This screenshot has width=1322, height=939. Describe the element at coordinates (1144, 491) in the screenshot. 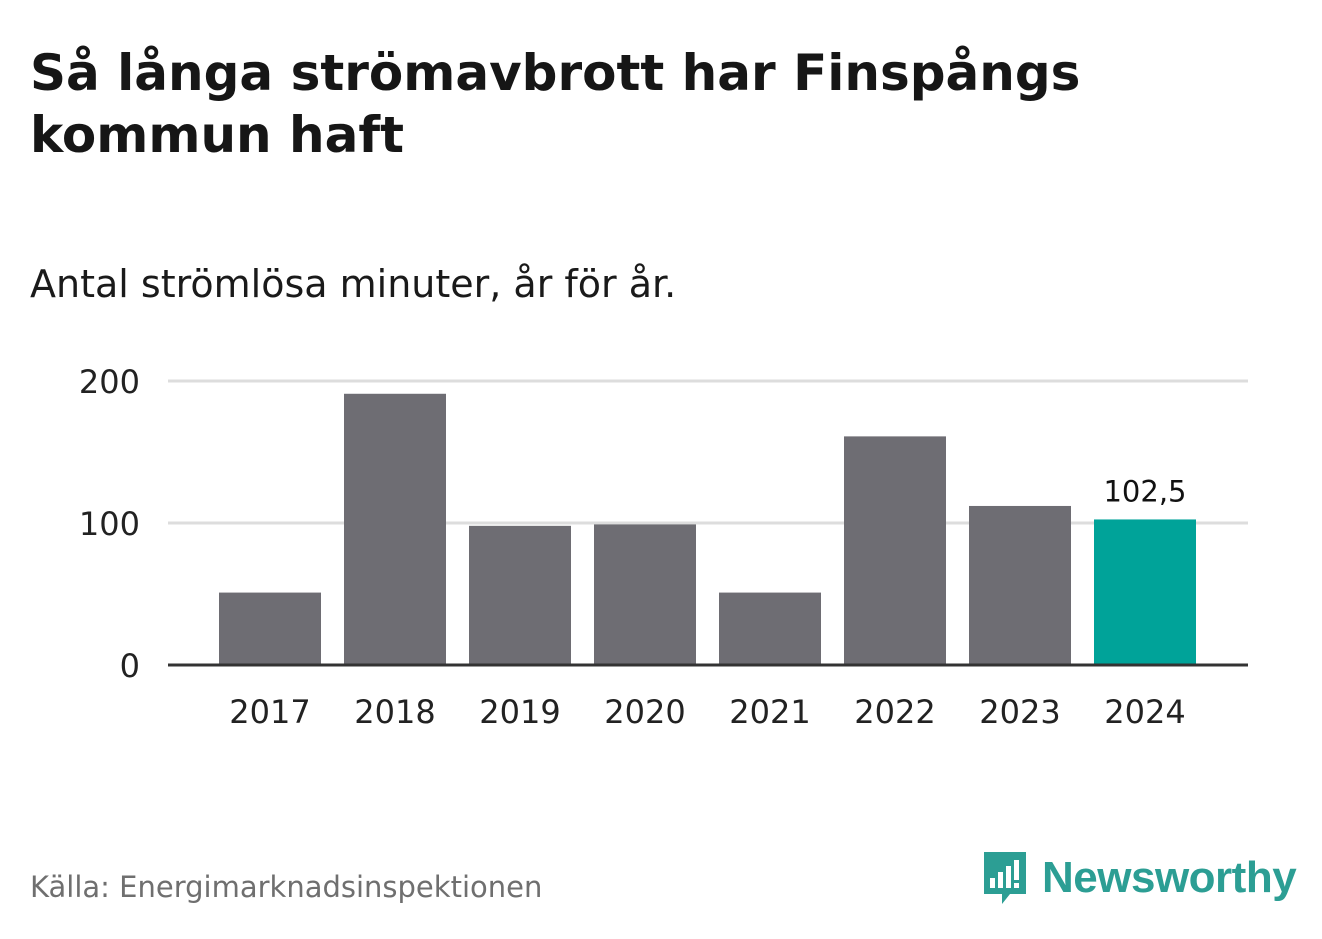

I see `data-label: 102,5` at that location.